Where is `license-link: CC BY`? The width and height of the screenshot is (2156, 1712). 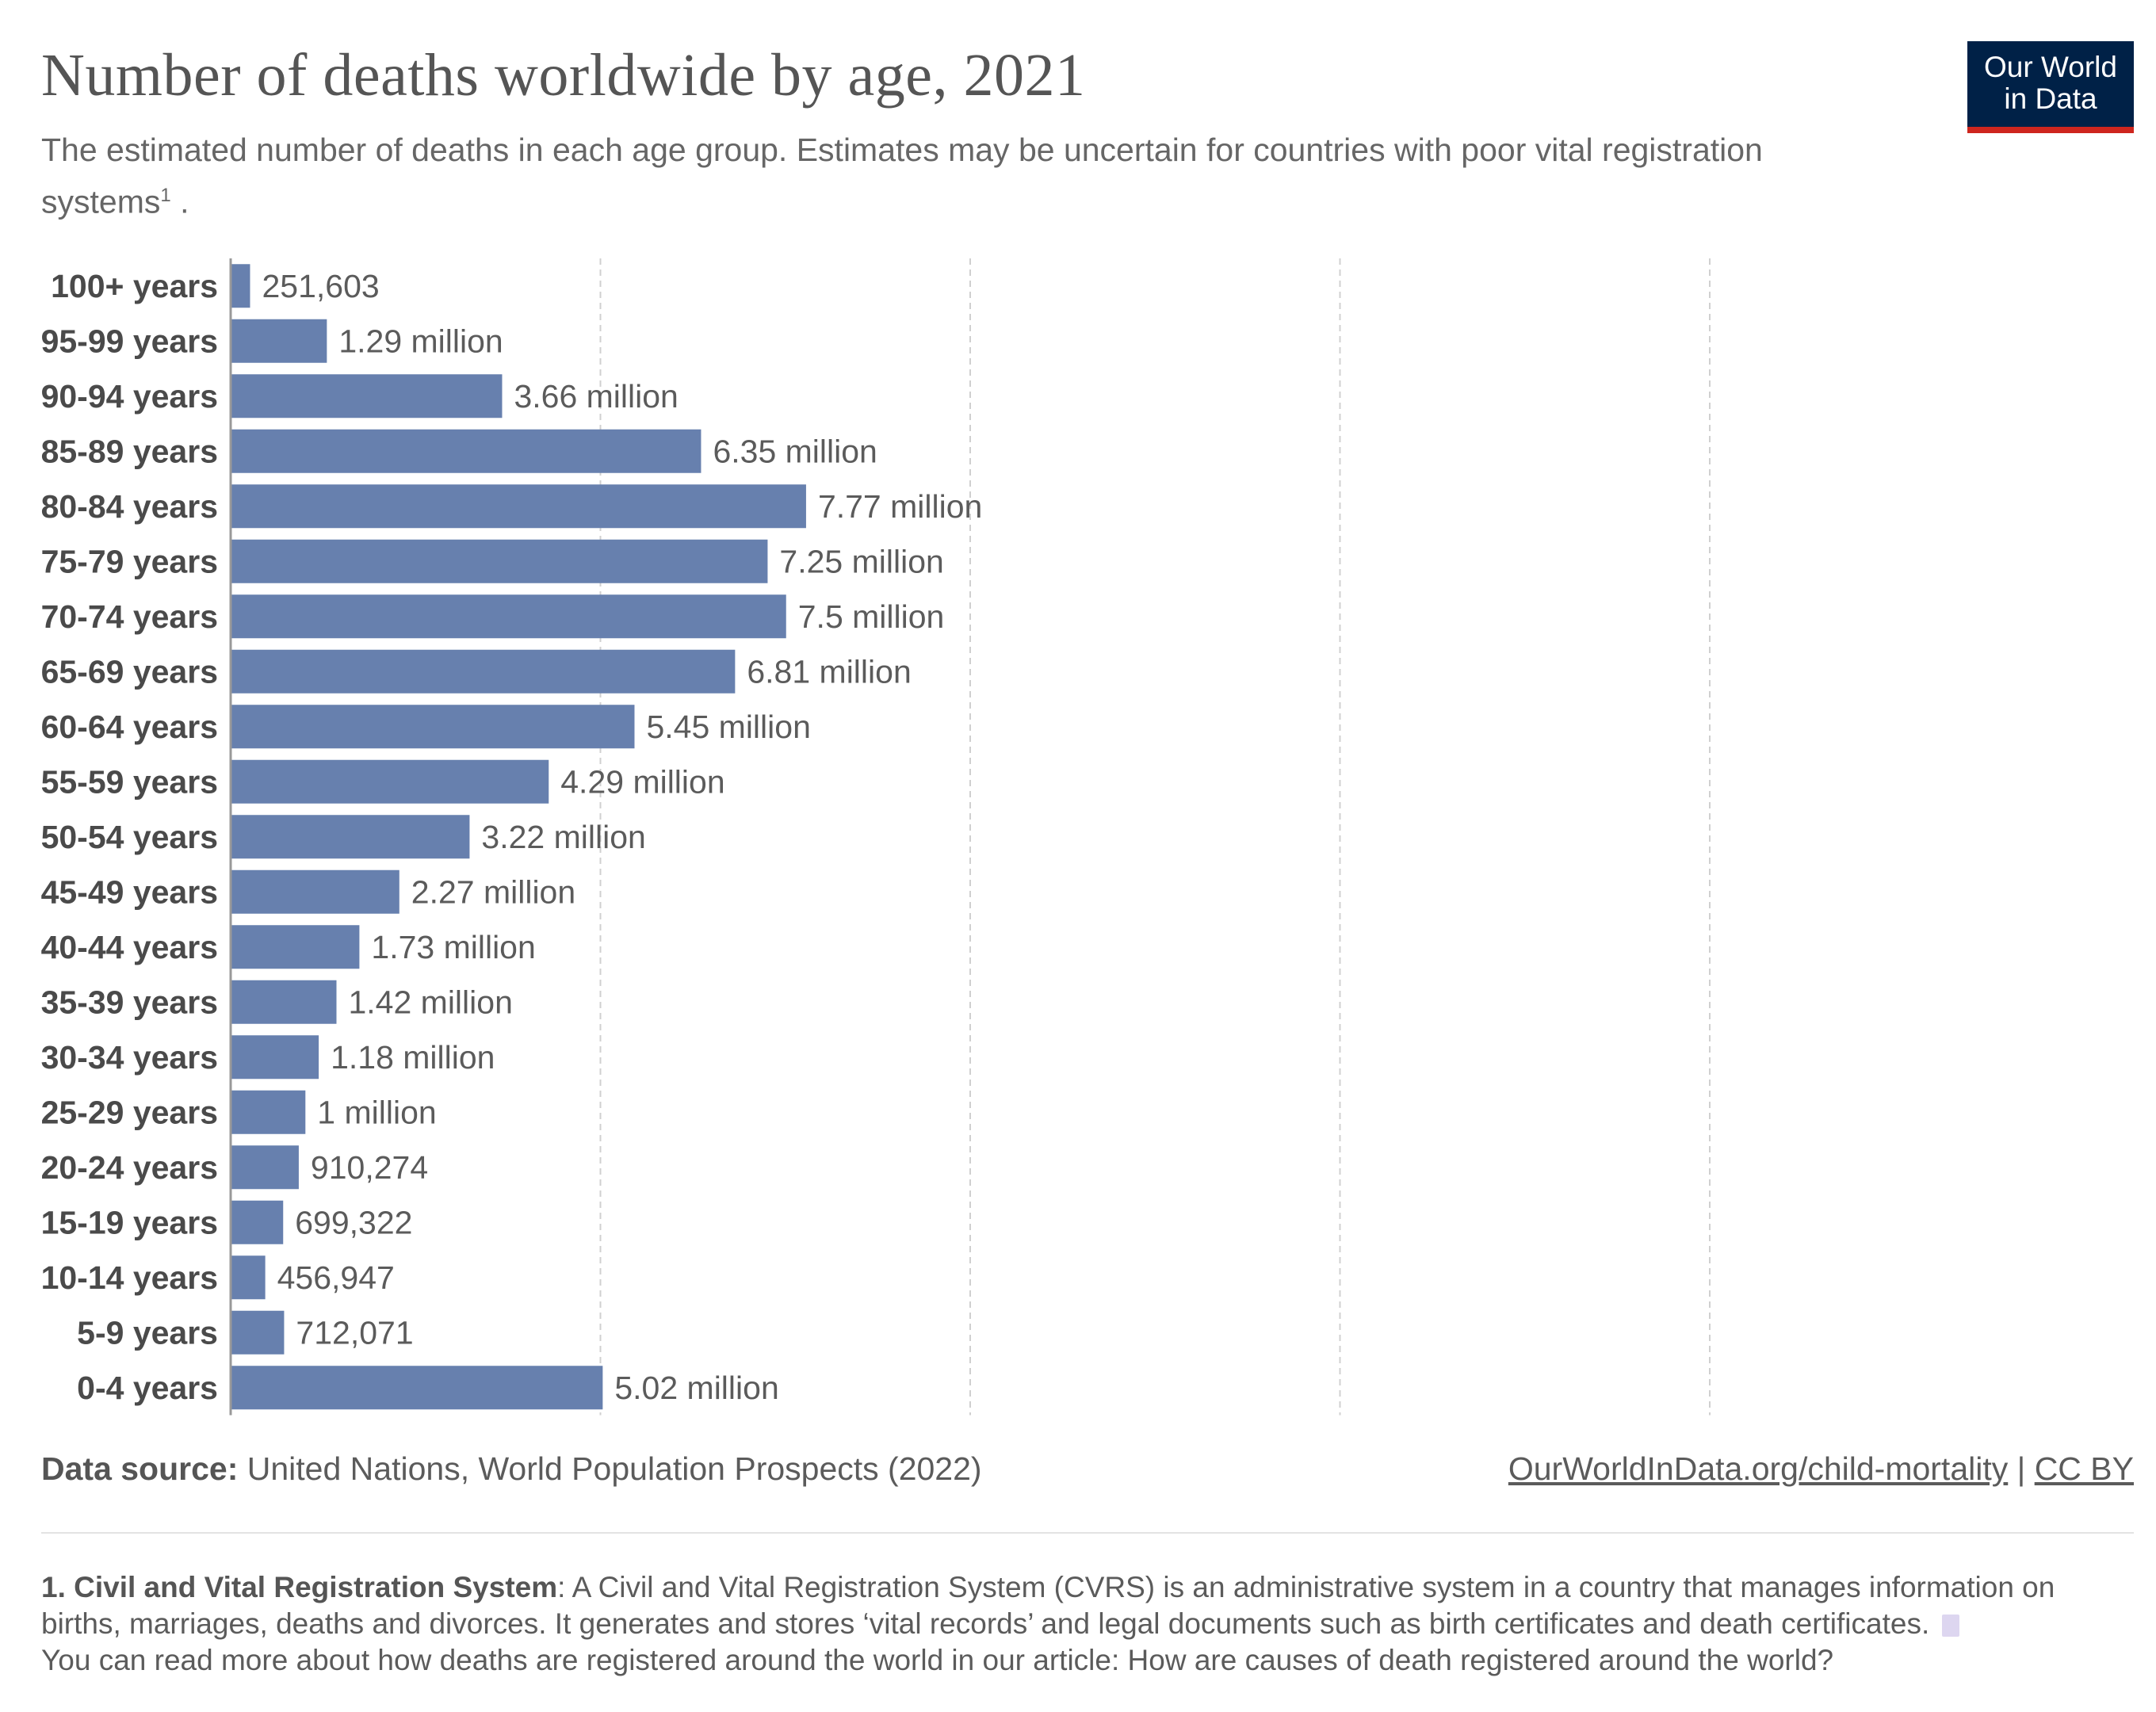
license-link: CC BY is located at coordinates (2084, 1468).